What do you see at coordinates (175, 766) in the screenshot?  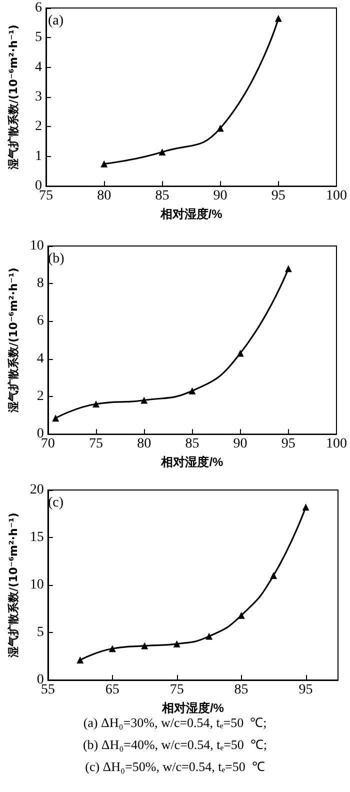 I see `text: (c) ΔH₀=50%, w/c=0.54, tₑ=50 ℃` at bounding box center [175, 766].